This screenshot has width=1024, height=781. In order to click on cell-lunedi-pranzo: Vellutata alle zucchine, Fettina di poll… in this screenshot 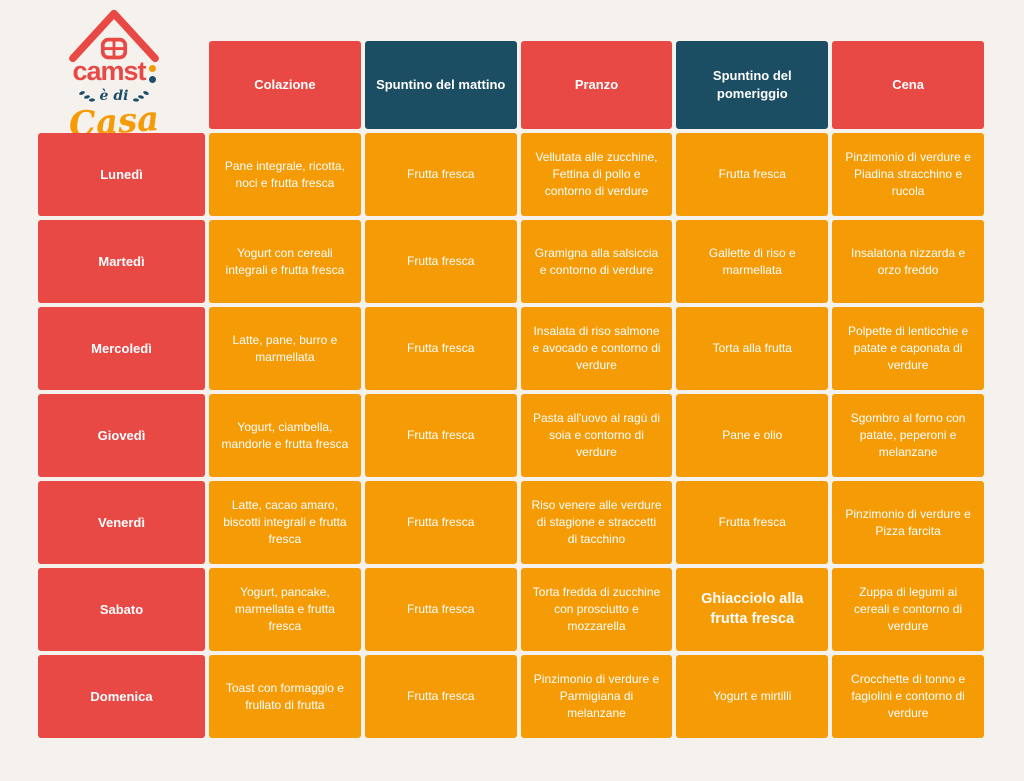, I will do `click(596, 174)`.